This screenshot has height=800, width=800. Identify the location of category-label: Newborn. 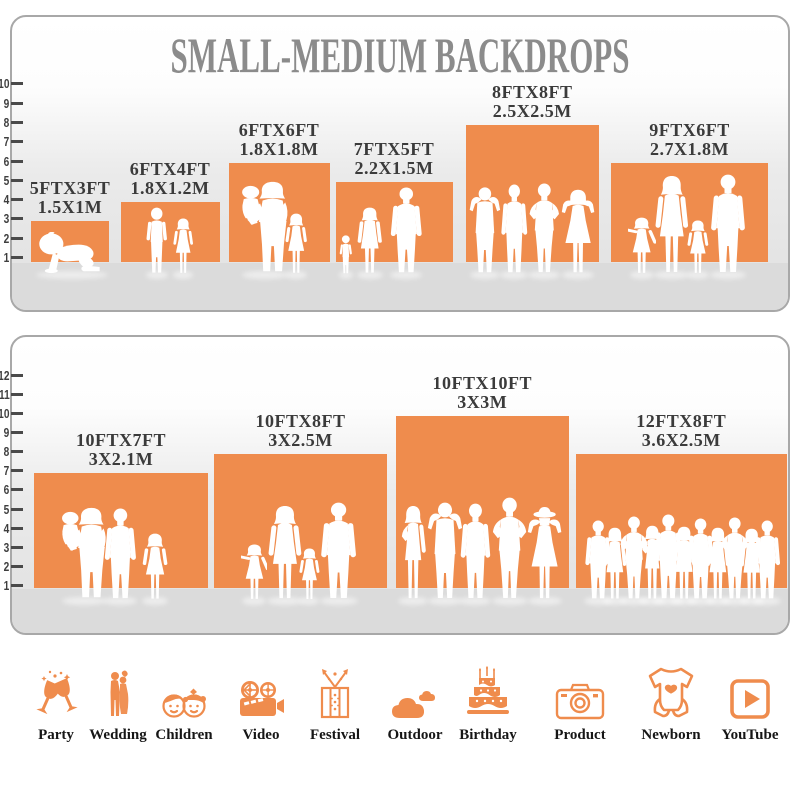
(671, 735).